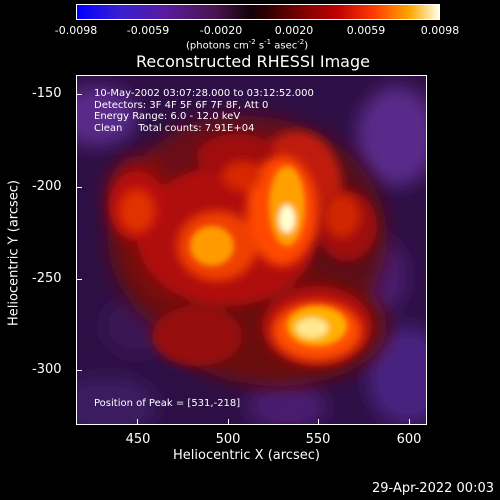 This screenshot has width=500, height=500. What do you see at coordinates (268, 256) in the screenshot?
I see `emission-peaks` at bounding box center [268, 256].